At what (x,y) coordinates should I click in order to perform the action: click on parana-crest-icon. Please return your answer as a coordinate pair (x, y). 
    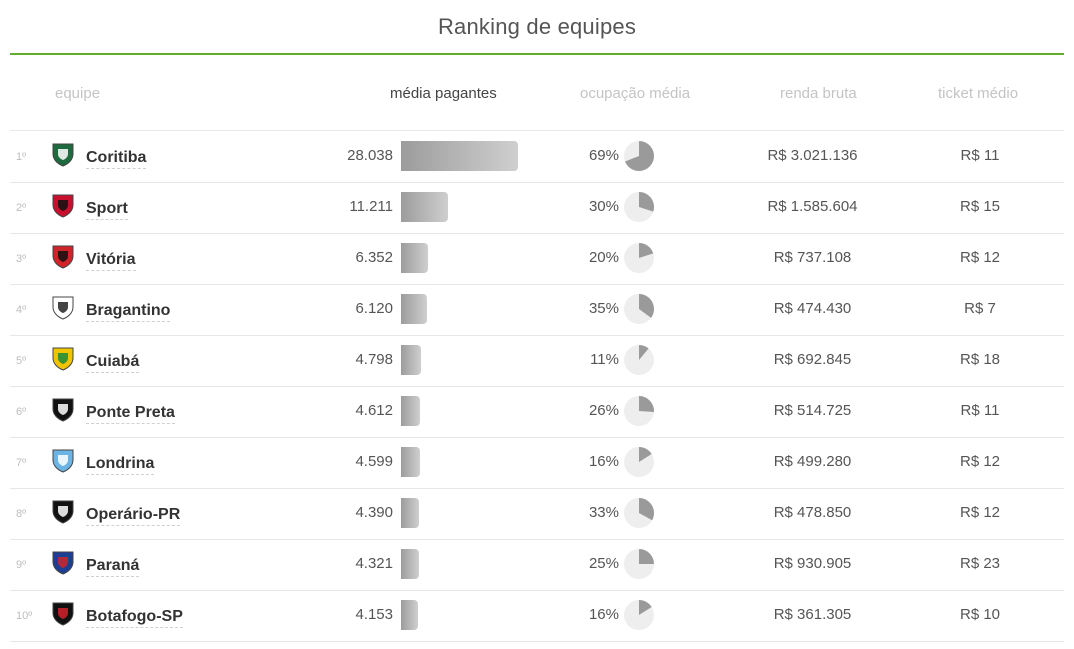
    Looking at the image, I should click on (63, 562).